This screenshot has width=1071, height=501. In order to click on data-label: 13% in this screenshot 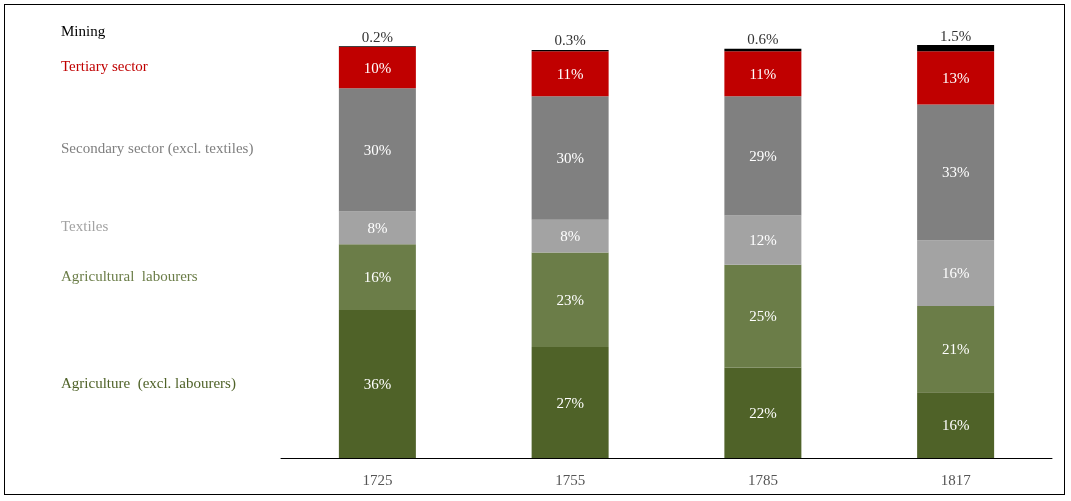, I will do `click(955, 77)`.